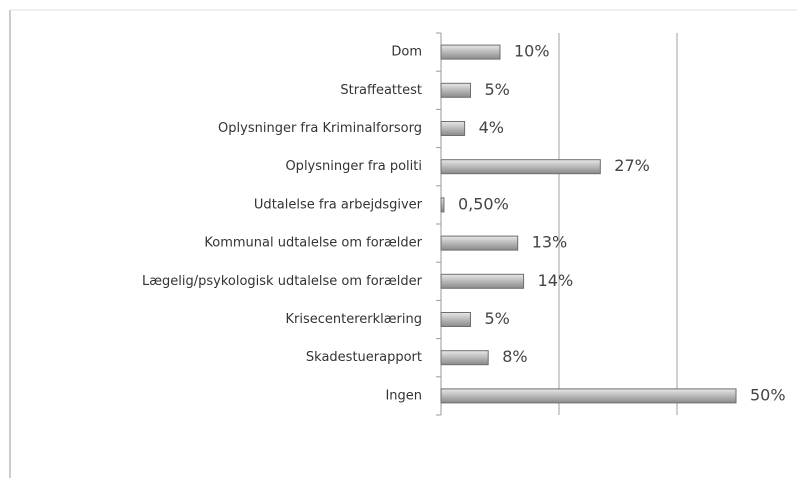 This screenshot has height=478, width=797. Describe the element at coordinates (338, 204) in the screenshot. I see `category-label: Udtalelse fra arbejdsgiver` at that location.